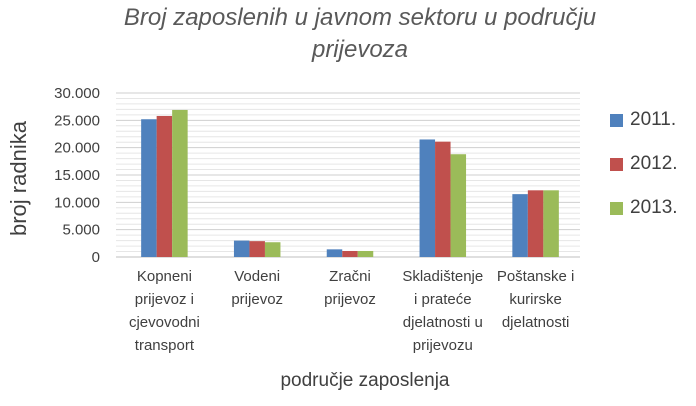 This screenshot has height=406, width=696. Describe the element at coordinates (77, 120) in the screenshot. I see `y-tick-label: 25.000` at that location.